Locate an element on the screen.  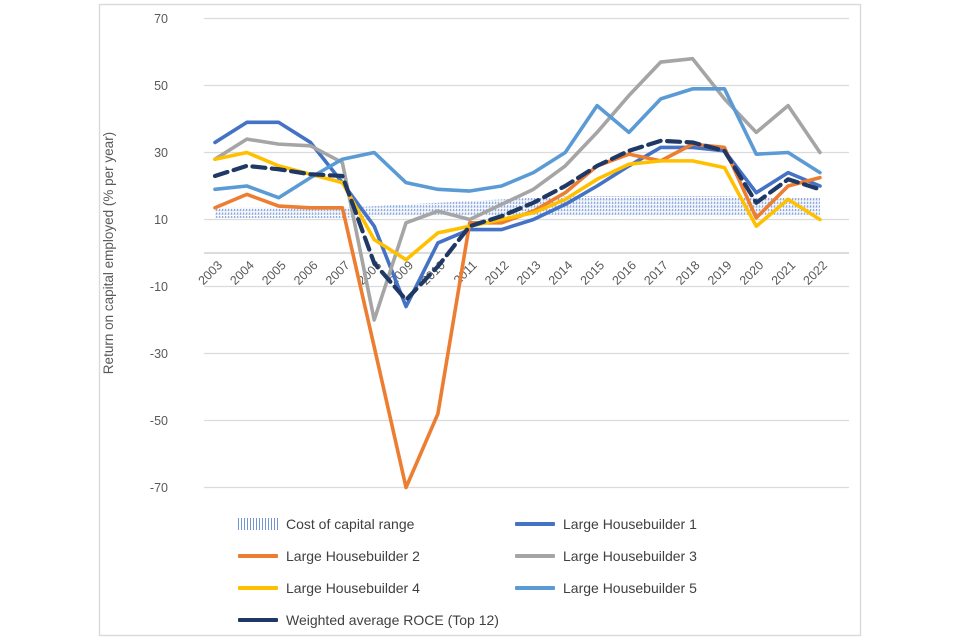
dashed-line-swatch-icon is located at coordinates (258, 620).